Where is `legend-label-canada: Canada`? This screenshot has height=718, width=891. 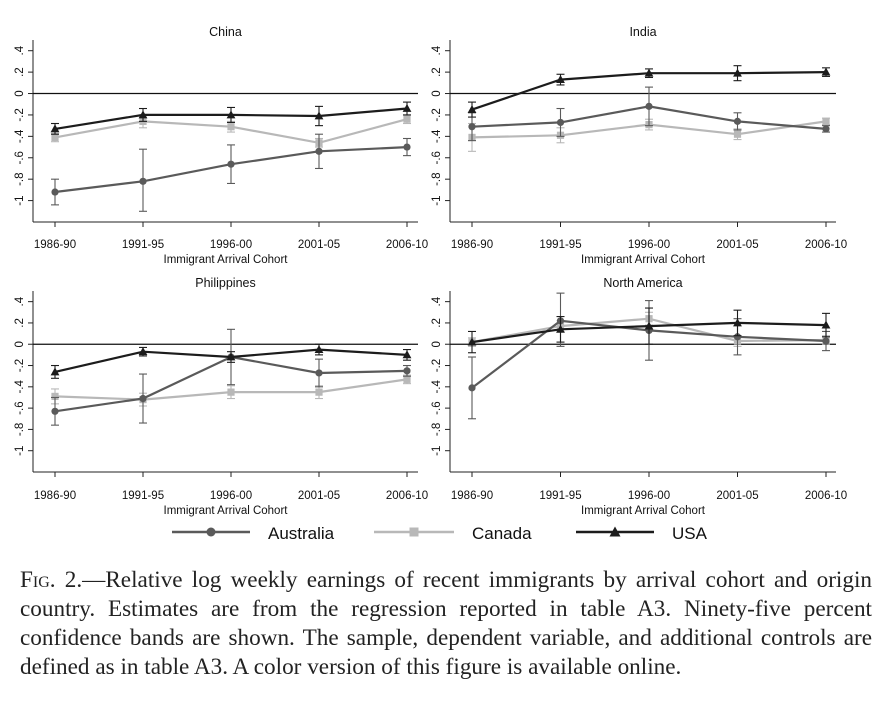 legend-label-canada: Canada is located at coordinates (502, 533).